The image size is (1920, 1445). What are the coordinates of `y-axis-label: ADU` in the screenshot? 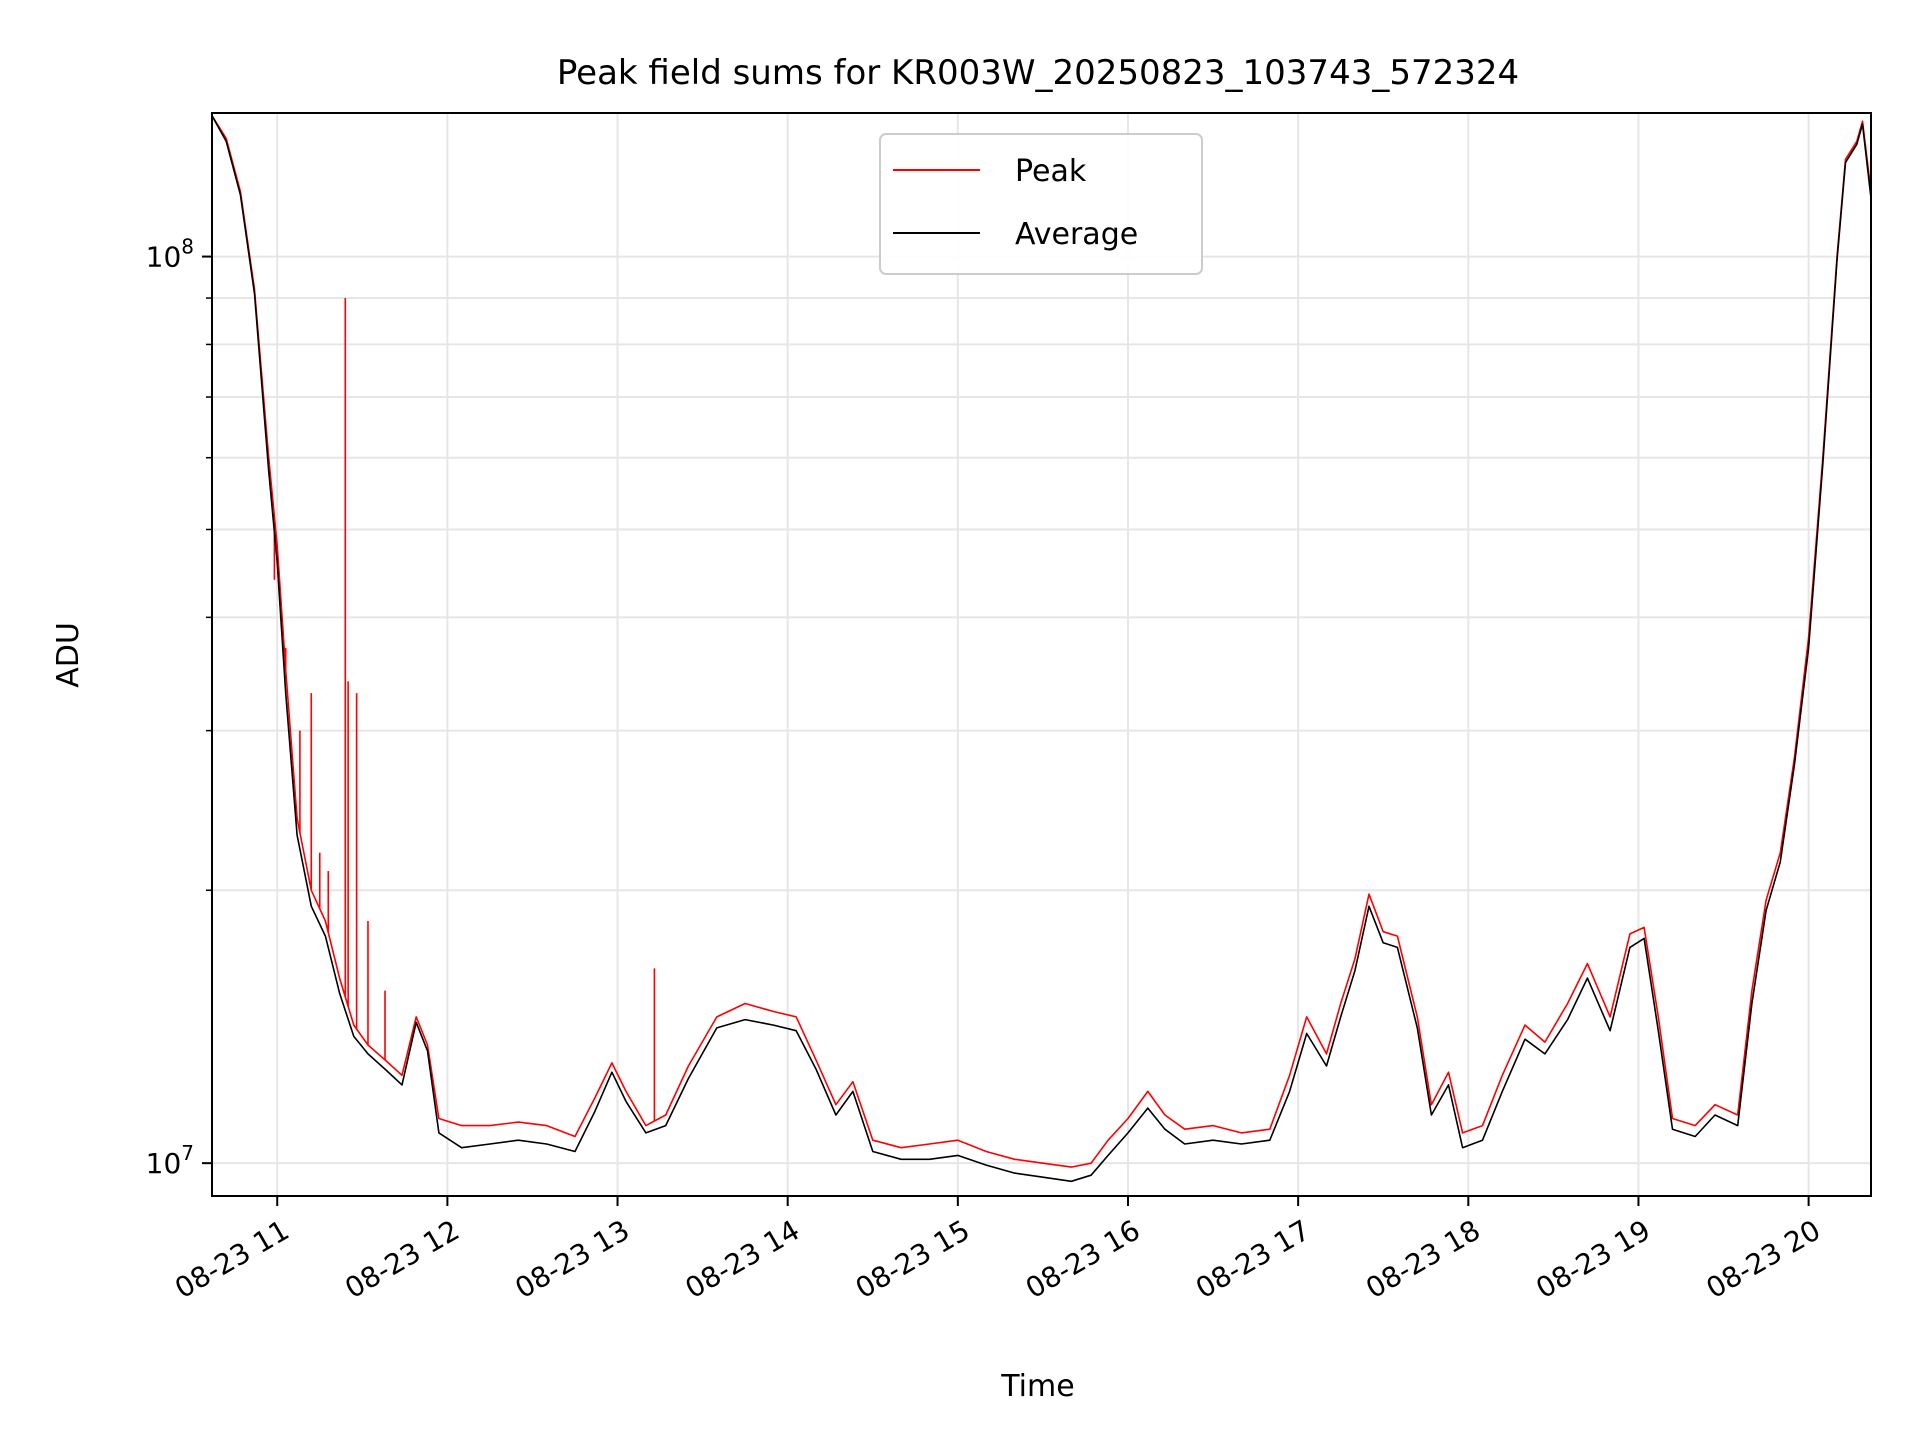 It's located at (68, 655).